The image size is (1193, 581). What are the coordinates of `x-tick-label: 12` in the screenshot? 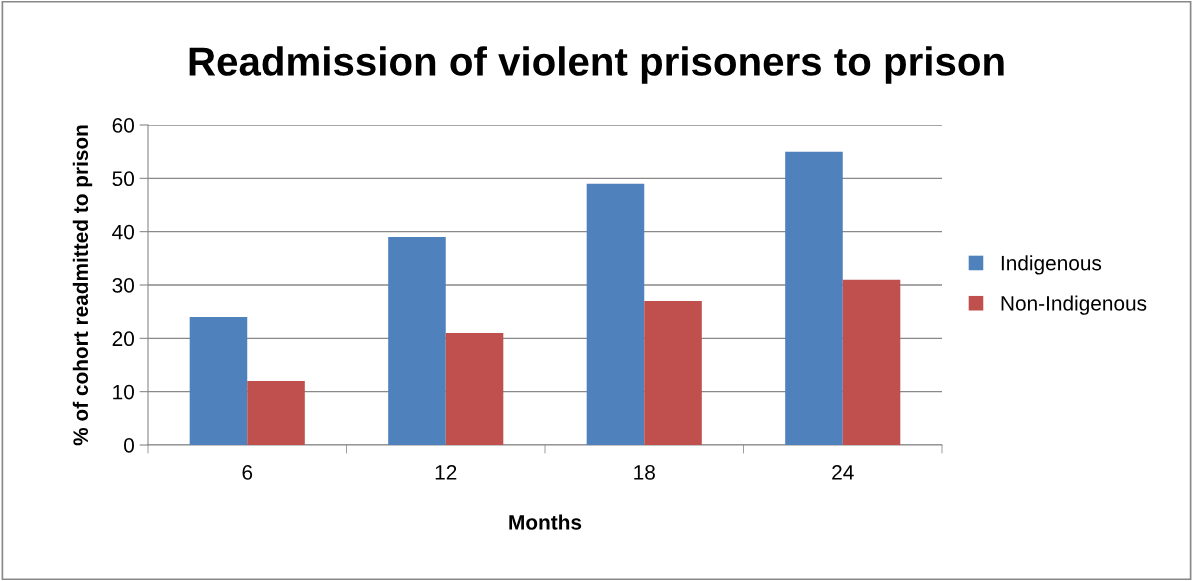 It's located at (446, 472).